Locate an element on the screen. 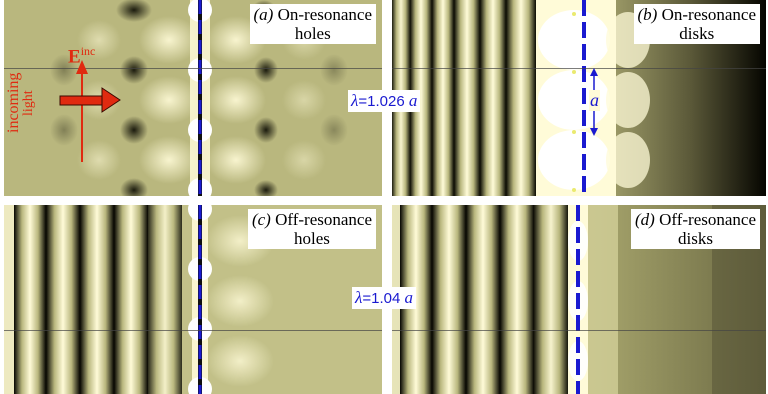 The height and width of the screenshot is (394, 768). panel-d-caption: (d) Off-resonance disks is located at coordinates (695, 229).